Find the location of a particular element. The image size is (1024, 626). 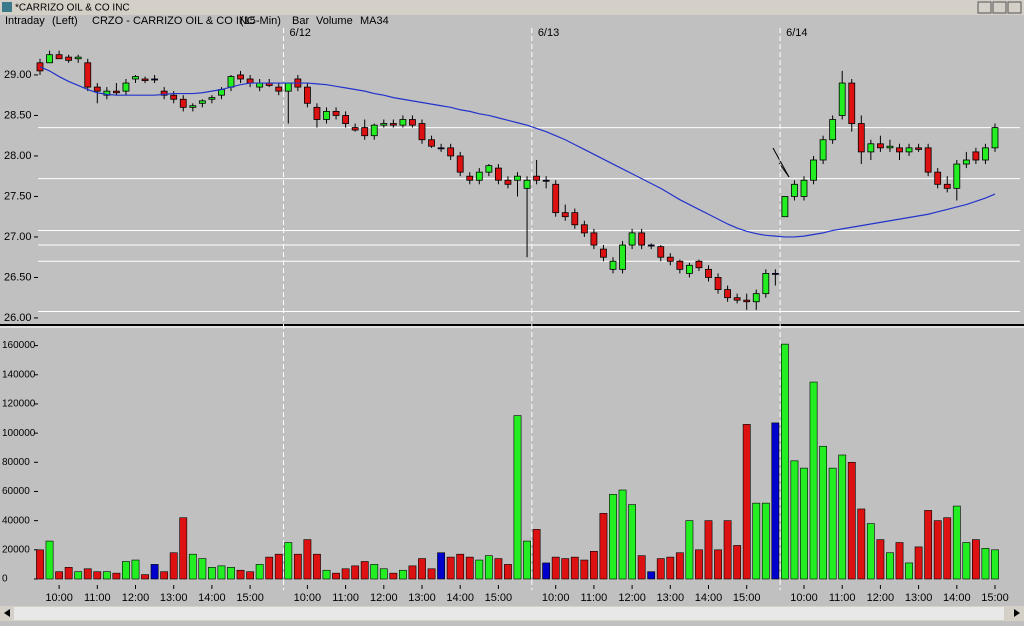

scrollbar-track is located at coordinates (509, 613).